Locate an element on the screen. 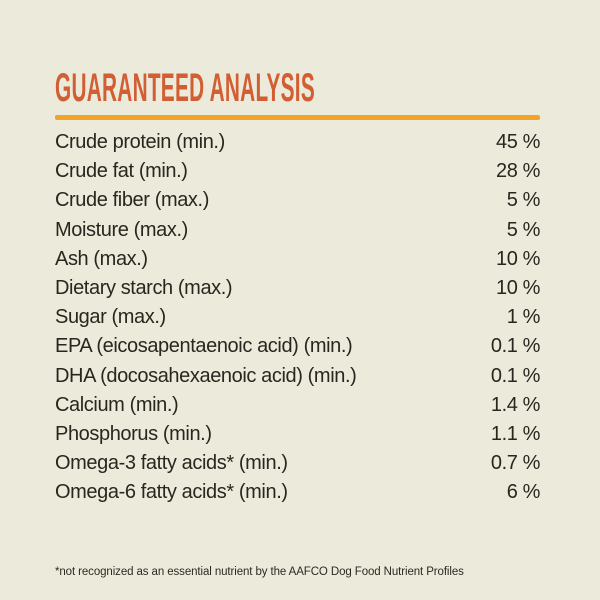  nutrient-label: Omega-6 fatty acids* (min.) is located at coordinates (171, 492).